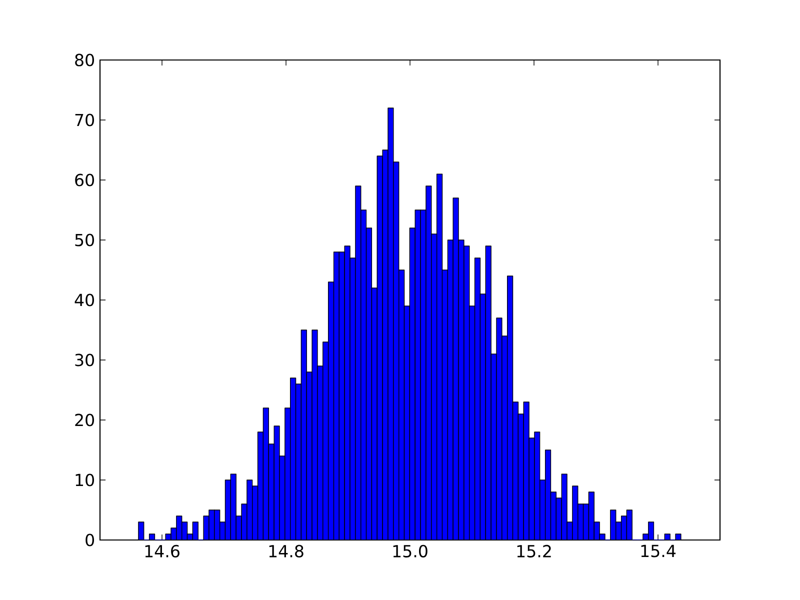 The image size is (800, 600). Describe the element at coordinates (286, 551) in the screenshot. I see `x-tick-label: 14.8` at that location.